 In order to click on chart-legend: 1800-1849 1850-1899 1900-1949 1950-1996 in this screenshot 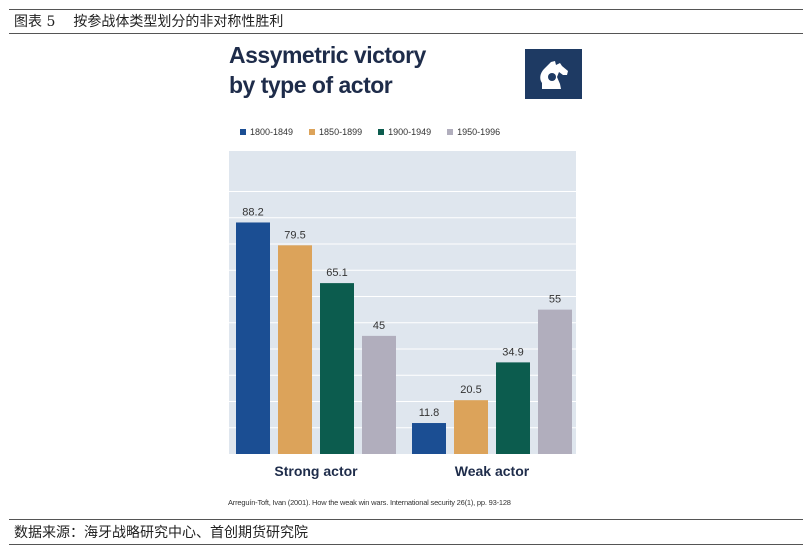, I will do `click(370, 132)`.